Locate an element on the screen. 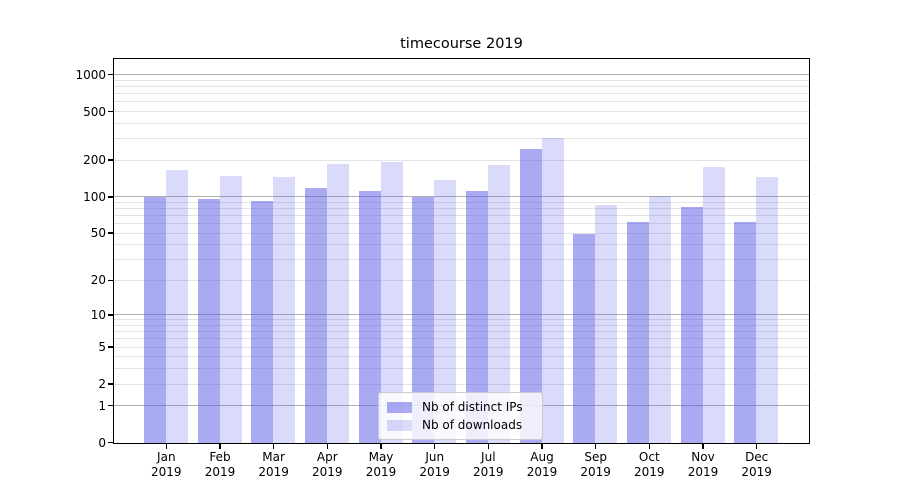  bar-downloads-may is located at coordinates (391, 302).